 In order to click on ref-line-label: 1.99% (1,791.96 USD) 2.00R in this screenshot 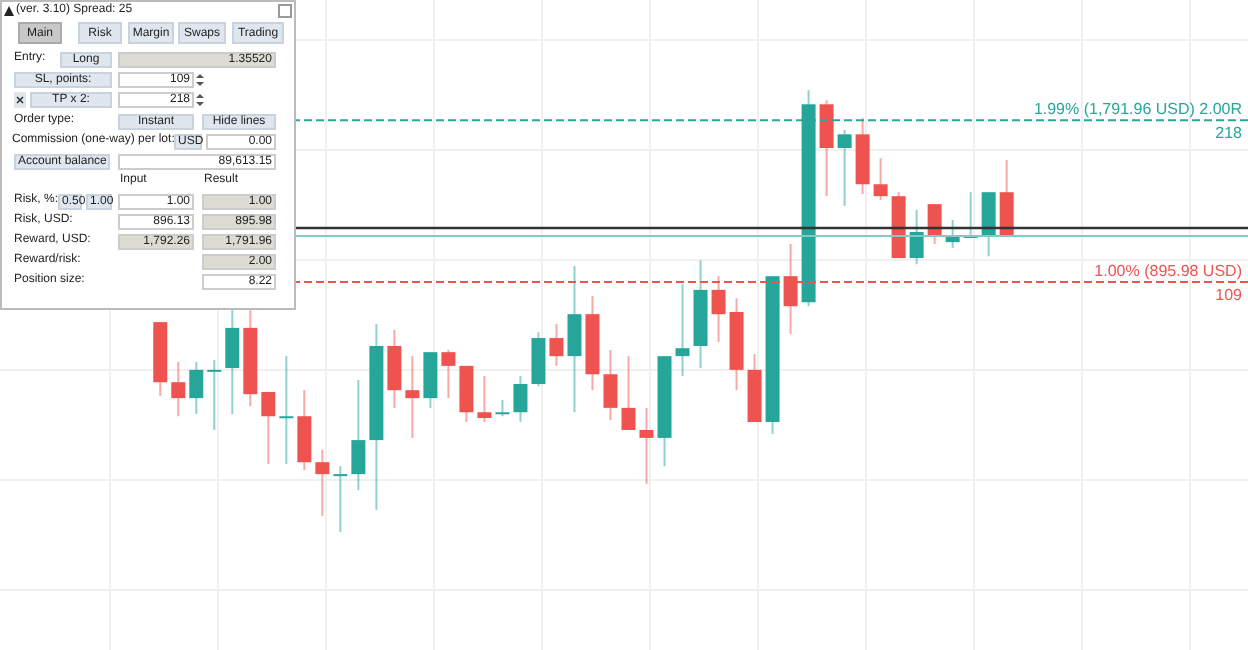, I will do `click(1137, 109)`.